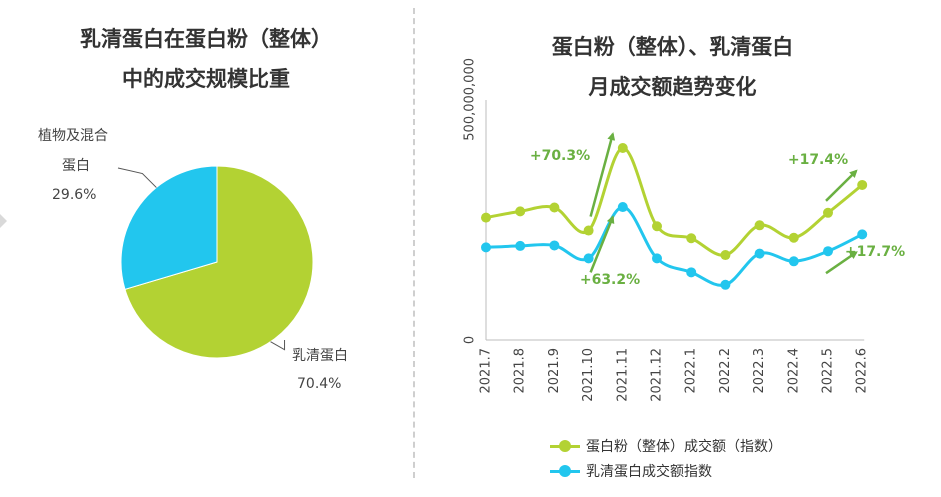  I want to click on line-title-line2: 月成交额趋势变化, so click(672, 87).